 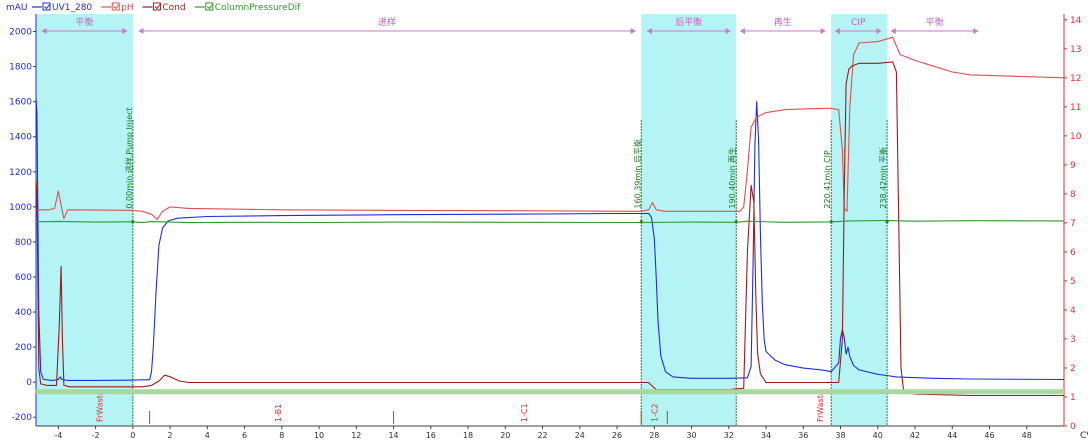 What do you see at coordinates (1073, 398) in the screenshot?
I see `y-right-tick-label: 1` at bounding box center [1073, 398].